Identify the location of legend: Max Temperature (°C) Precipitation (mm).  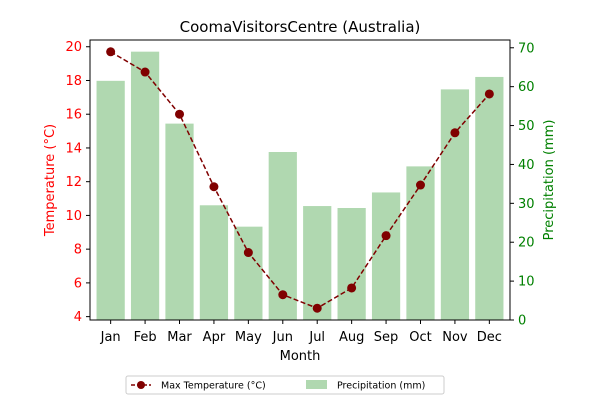
(285, 385).